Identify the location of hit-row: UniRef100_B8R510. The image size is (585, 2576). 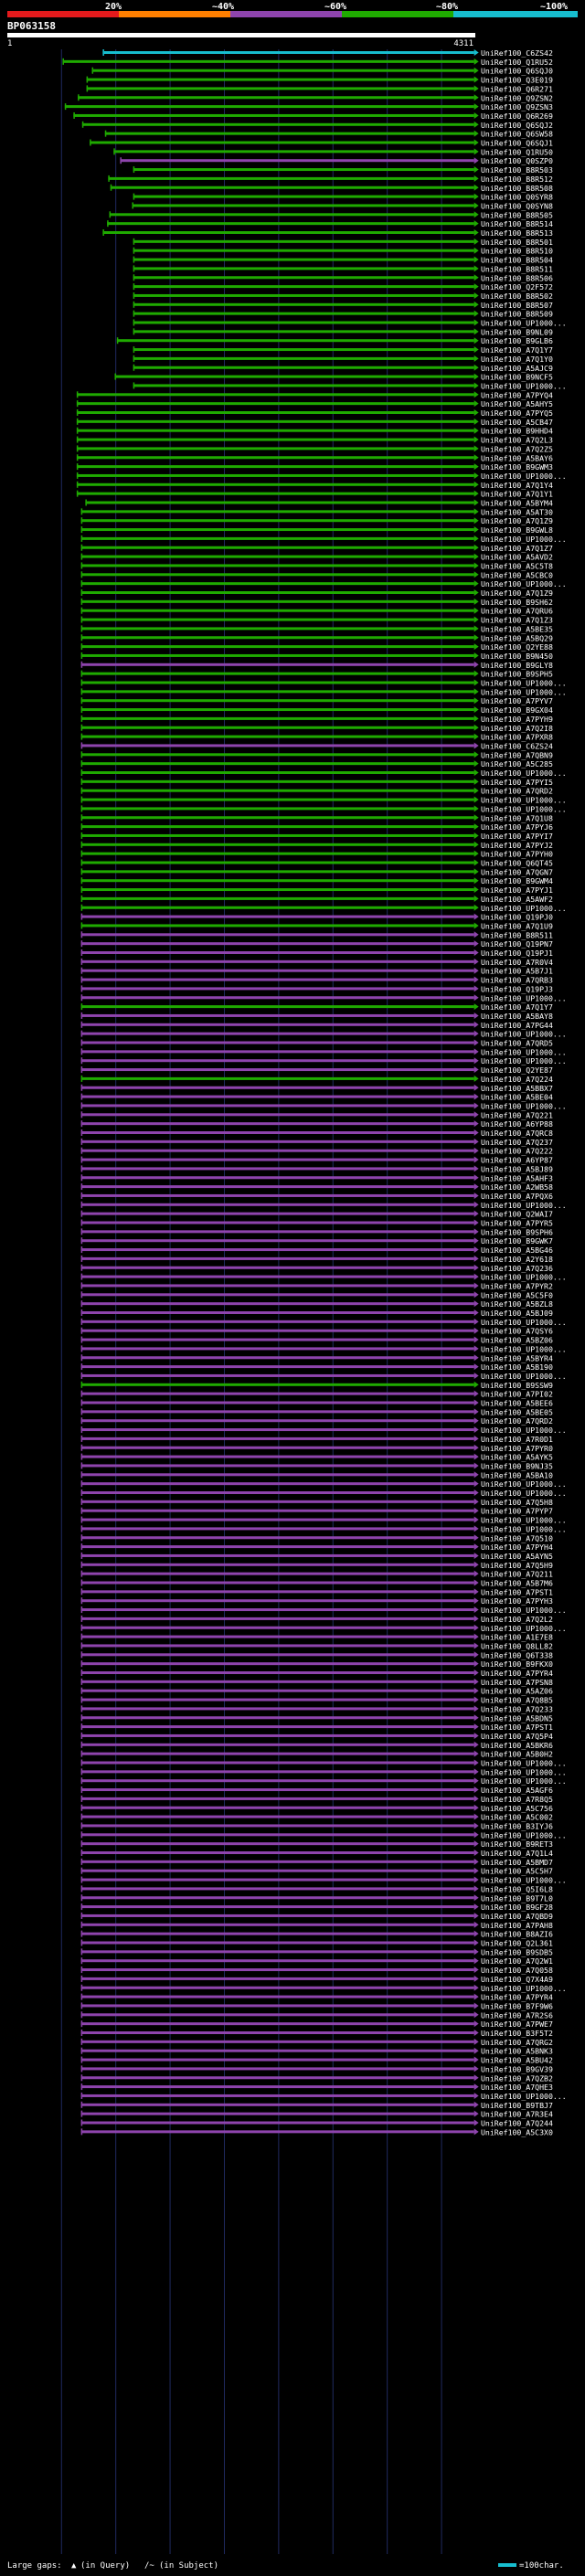
(343, 251).